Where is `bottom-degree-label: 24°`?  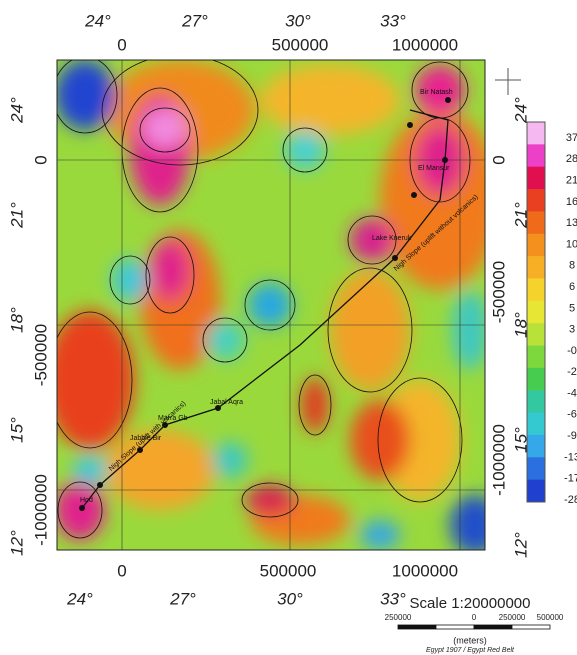 bottom-degree-label: 24° is located at coordinates (79, 598).